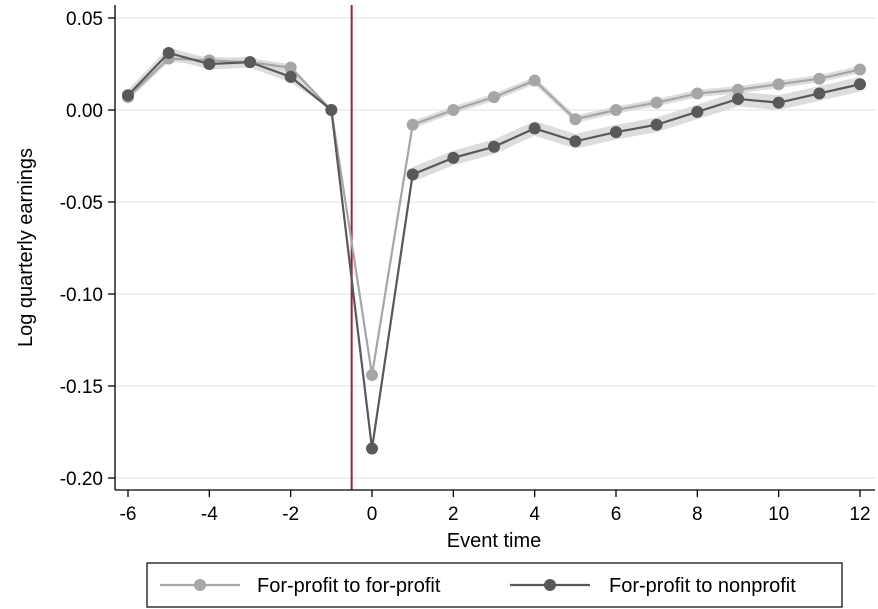 Image resolution: width=878 pixels, height=609 pixels. I want to click on x-tick-label: -2, so click(290, 514).